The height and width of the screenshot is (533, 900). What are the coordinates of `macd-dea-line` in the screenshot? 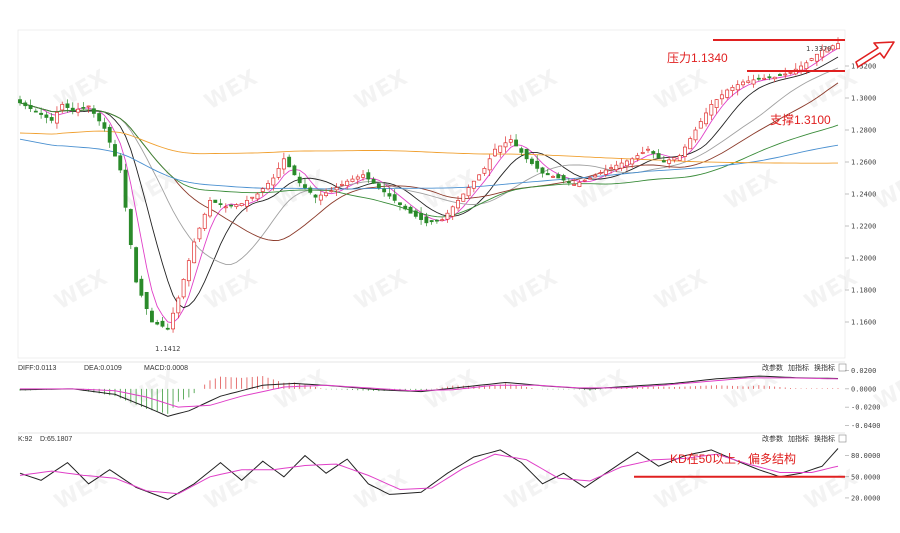 It's located at (429, 392).